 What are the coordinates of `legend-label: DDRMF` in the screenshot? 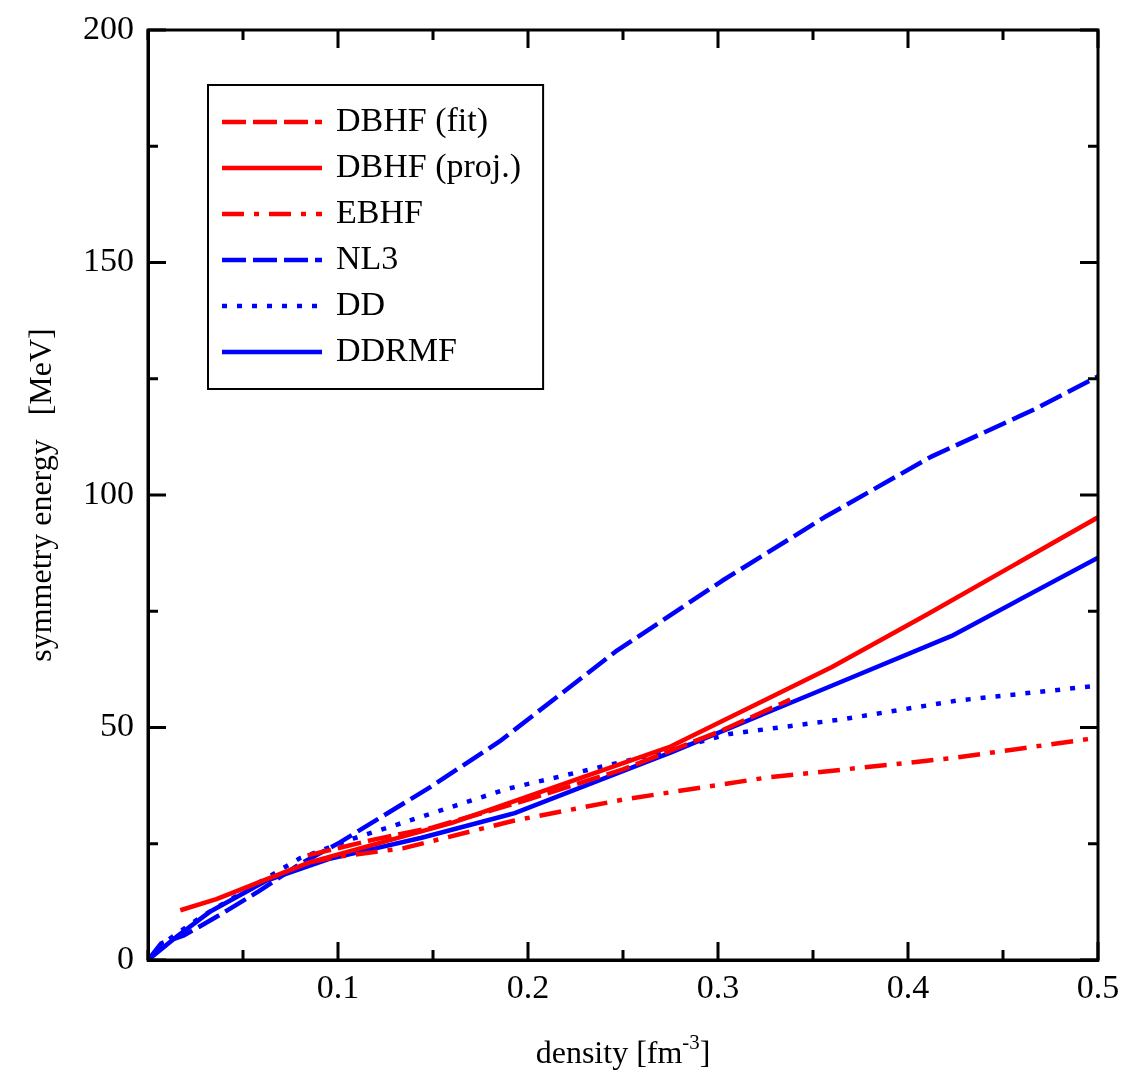 It's located at (396, 349).